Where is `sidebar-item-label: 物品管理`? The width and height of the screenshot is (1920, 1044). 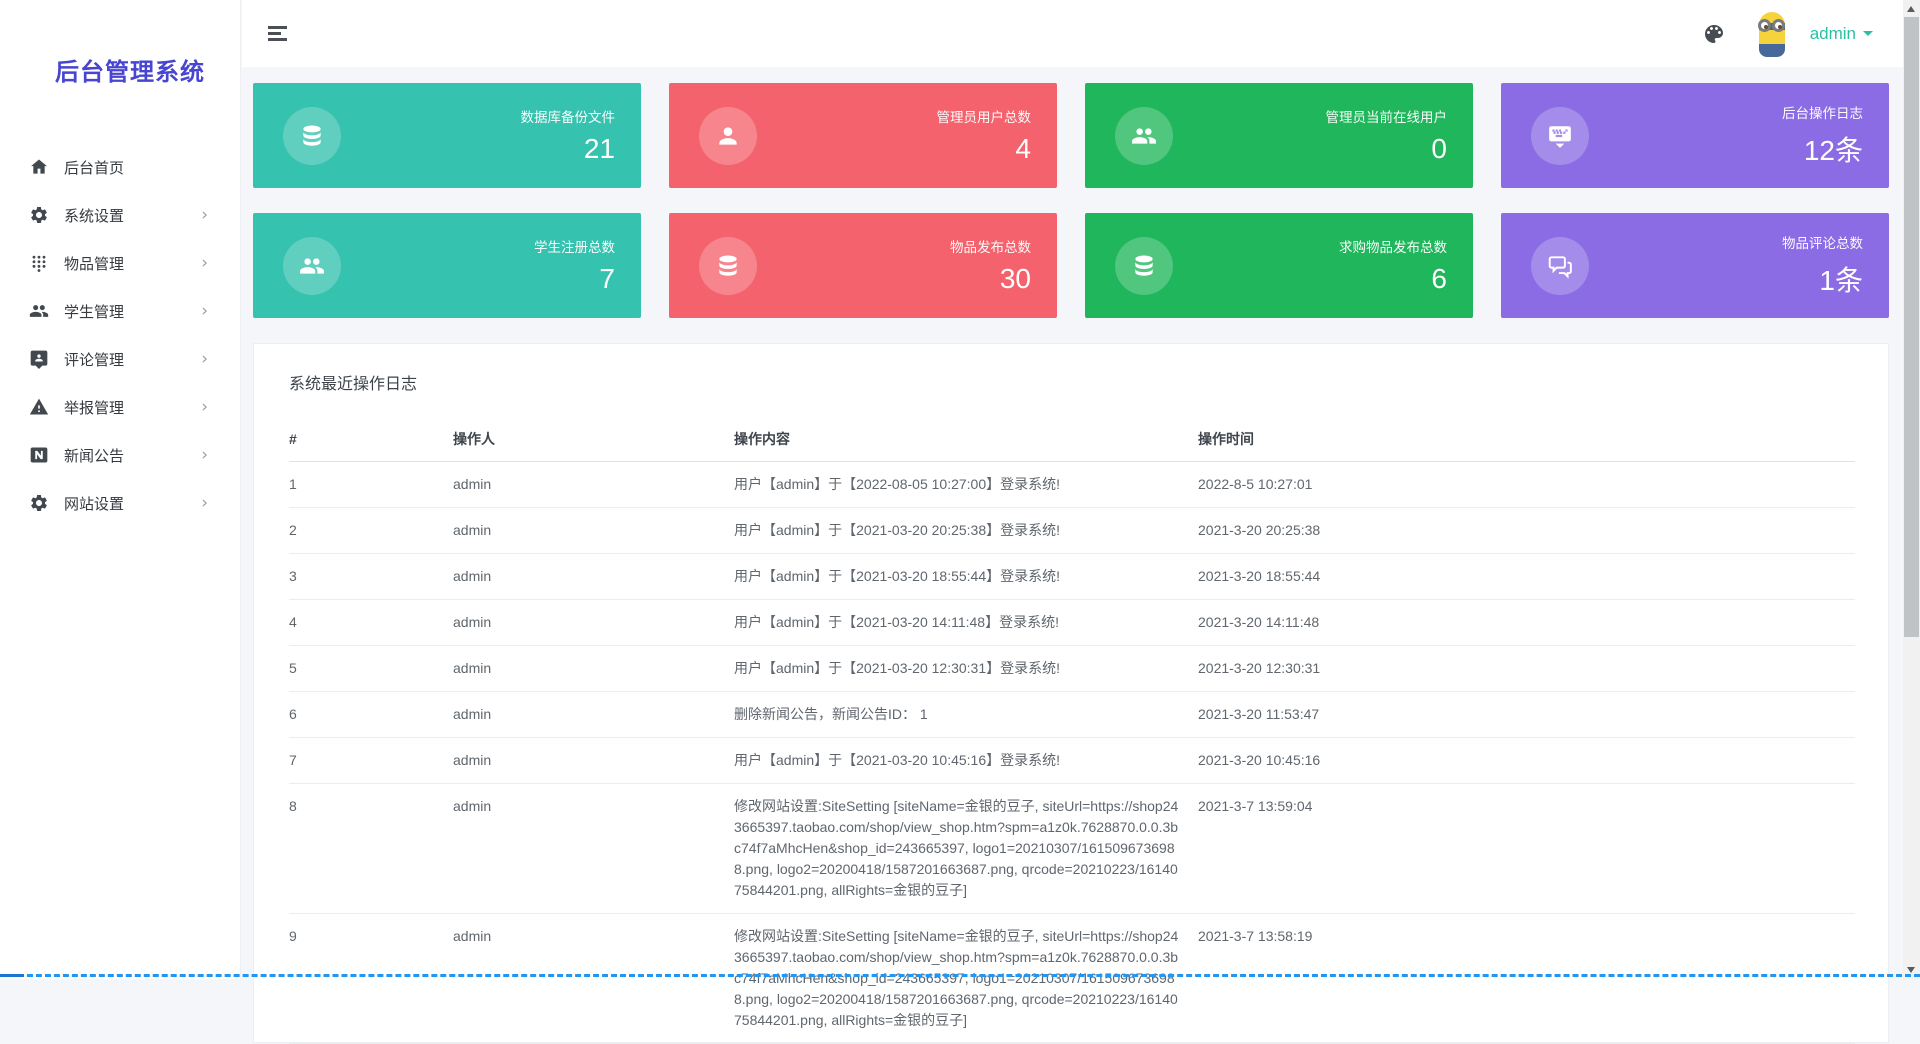
sidebar-item-label: 物品管理 is located at coordinates (94, 264).